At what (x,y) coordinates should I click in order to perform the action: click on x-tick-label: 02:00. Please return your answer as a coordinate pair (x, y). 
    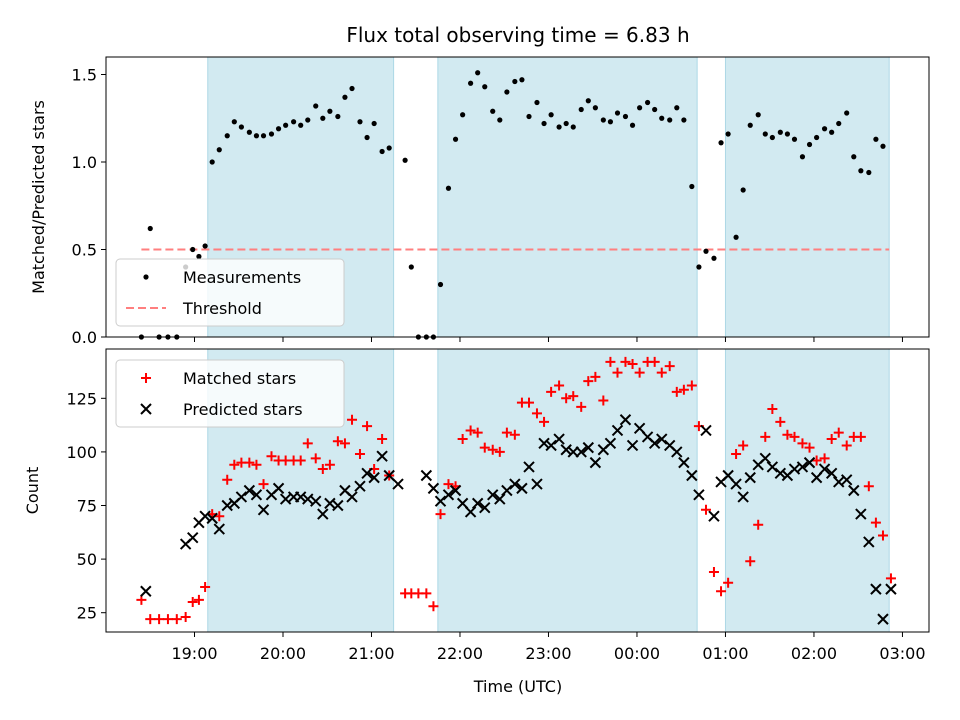
    Looking at the image, I should click on (814, 653).